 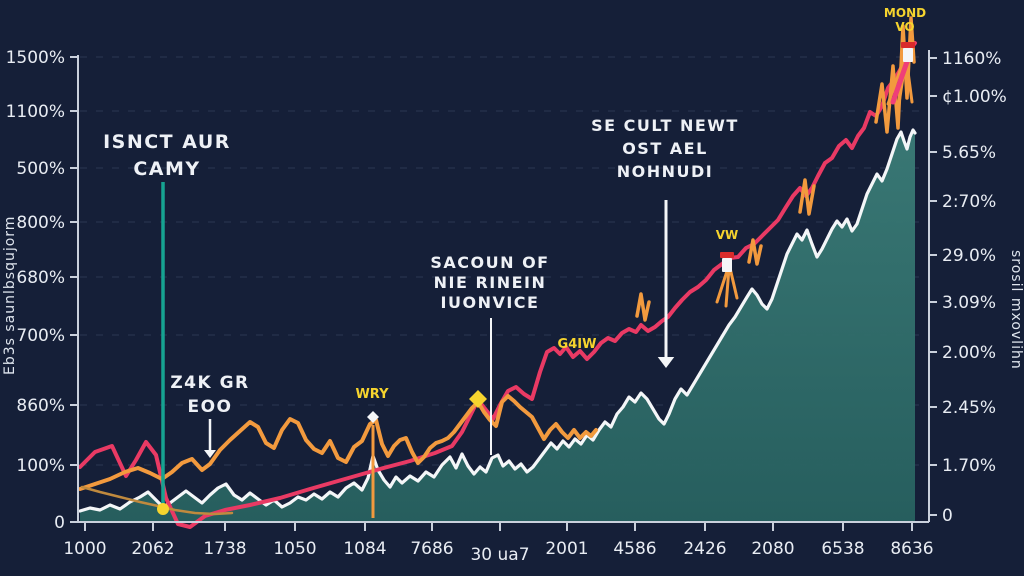 What do you see at coordinates (10, 295) in the screenshot?
I see `left-axis-title: Eb3s saunlbsqujorm` at bounding box center [10, 295].